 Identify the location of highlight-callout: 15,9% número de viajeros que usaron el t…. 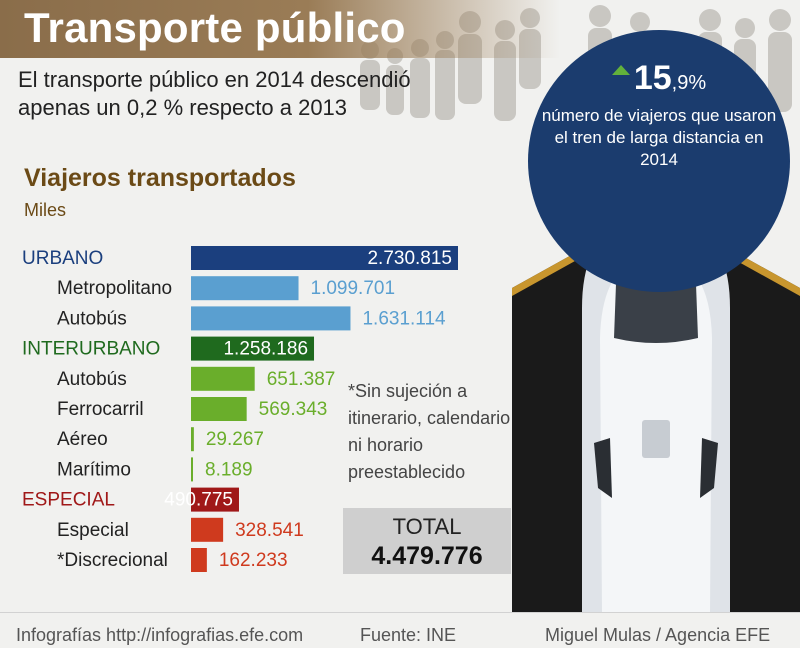
(659, 114).